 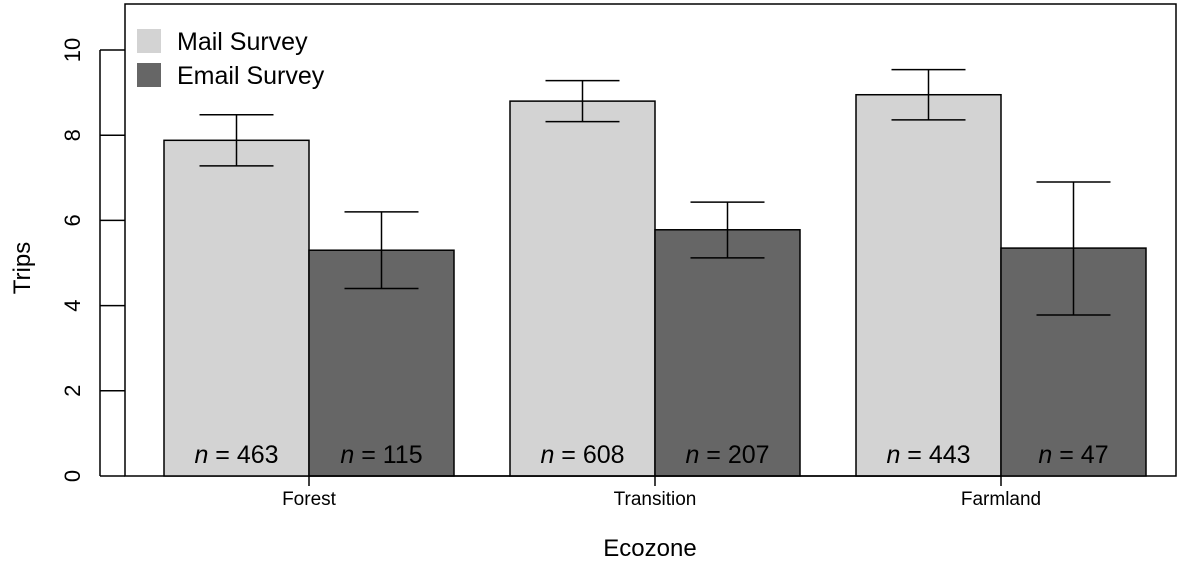 I want to click on n-label: n = 207, so click(x=727, y=455).